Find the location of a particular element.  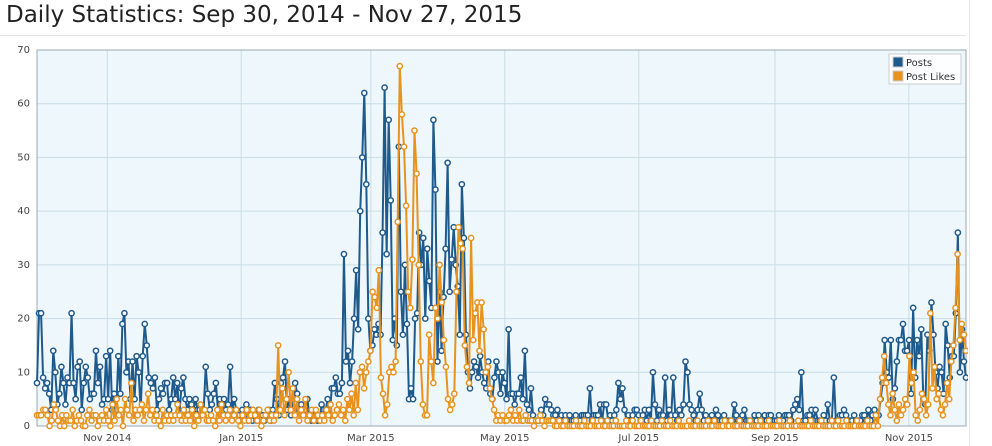

legend-swatch-posts is located at coordinates (898, 62).